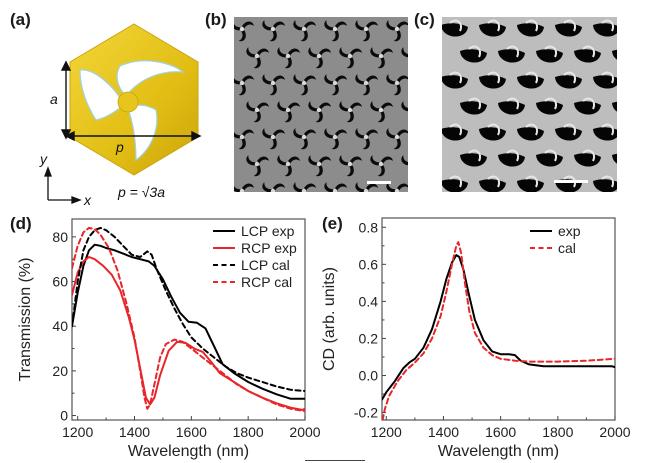  I want to click on axis-y-label: y, so click(43, 159).